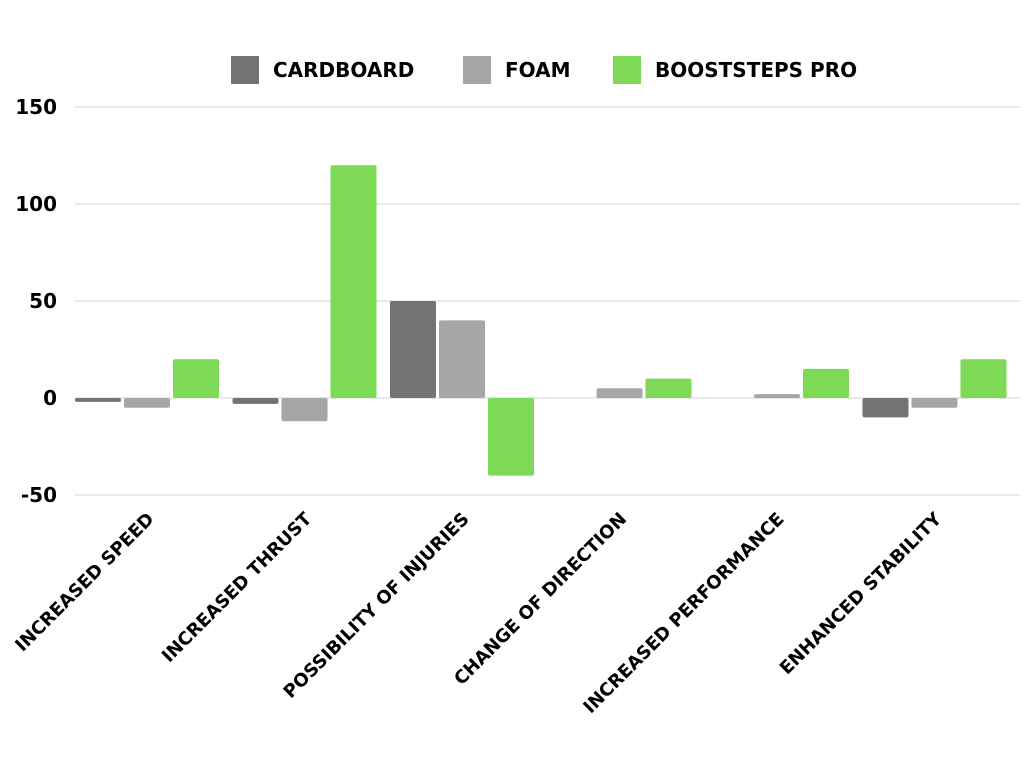 The height and width of the screenshot is (768, 1024). I want to click on y-tick-label: 100, so click(36, 204).